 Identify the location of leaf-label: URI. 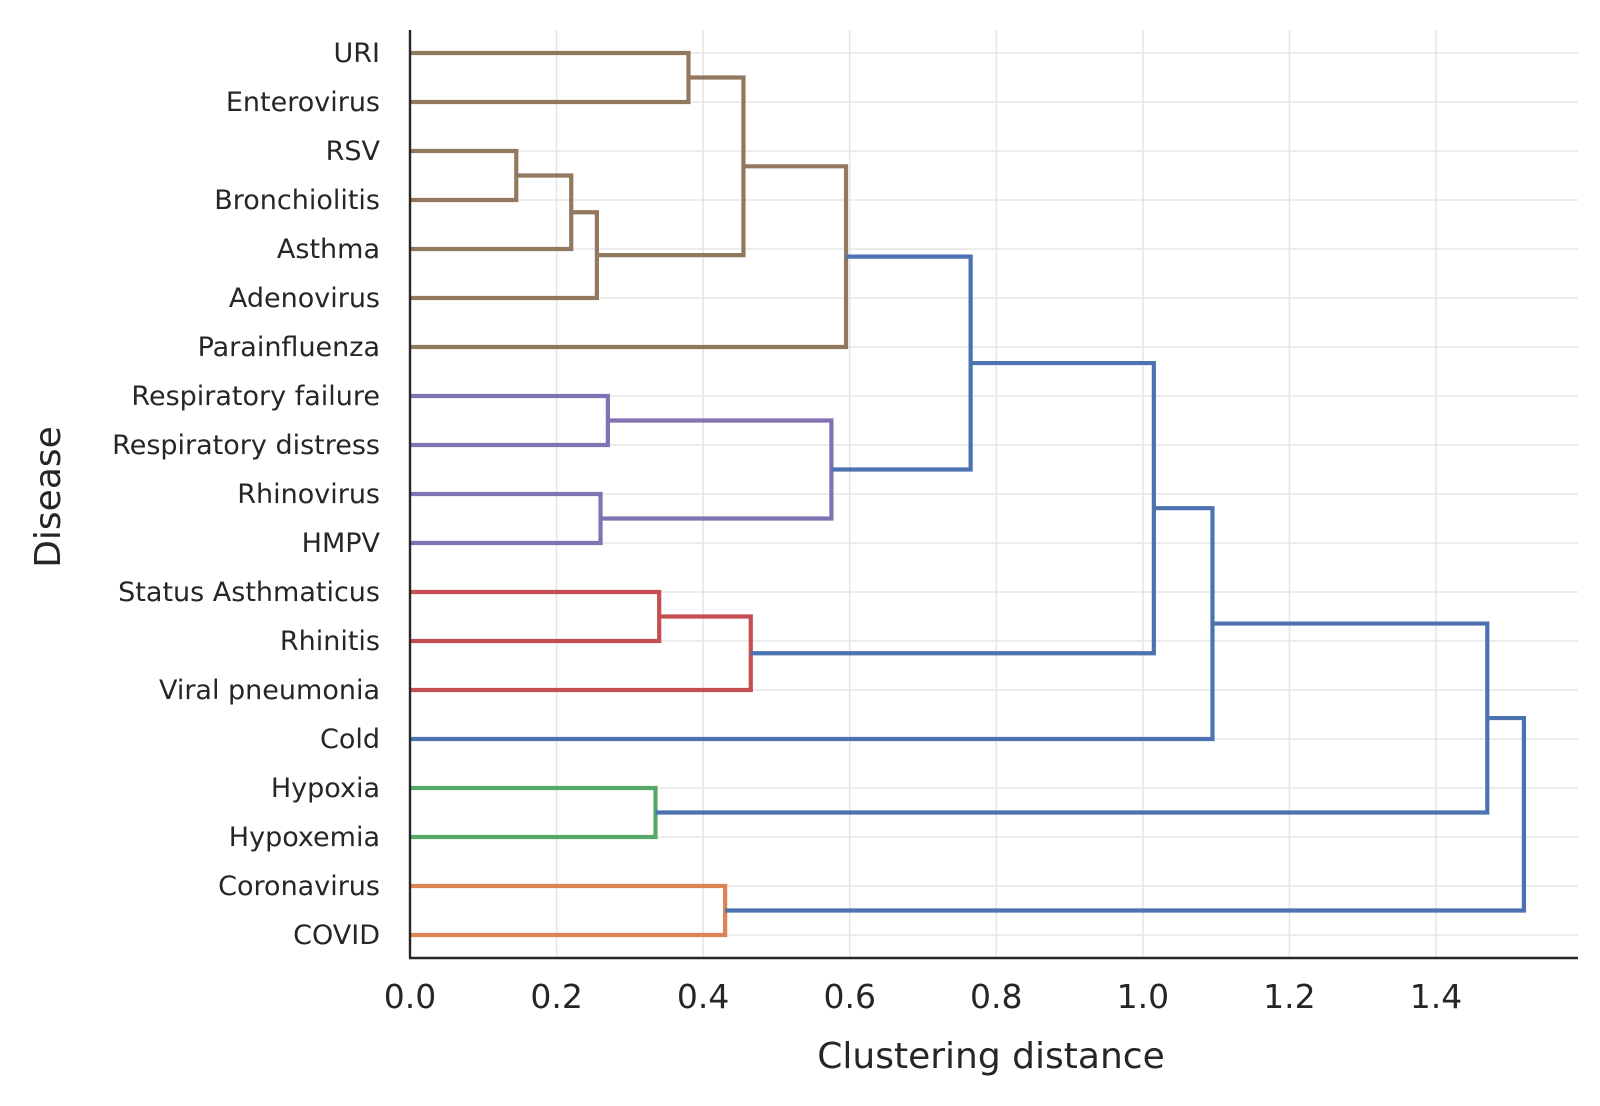
(357, 53).